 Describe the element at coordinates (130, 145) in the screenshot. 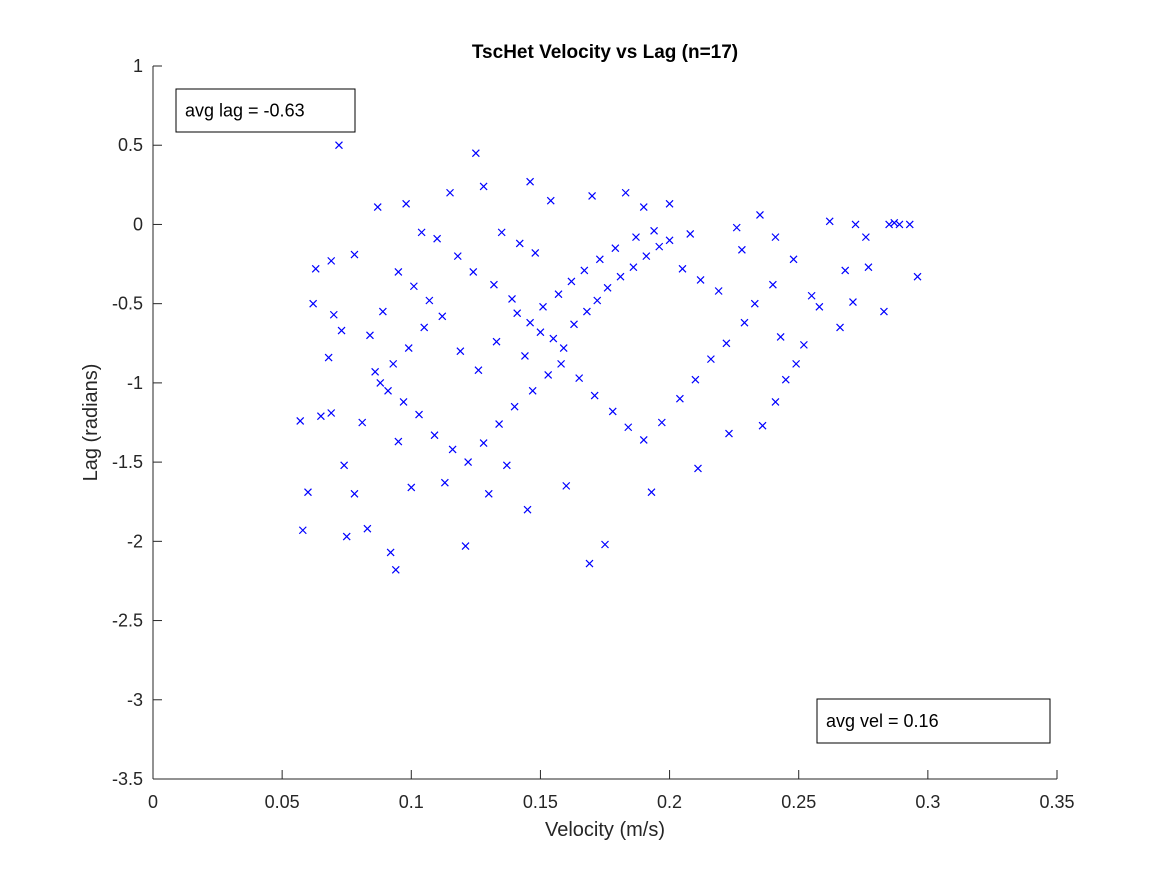

I see `y-tick-label: 0.5` at that location.